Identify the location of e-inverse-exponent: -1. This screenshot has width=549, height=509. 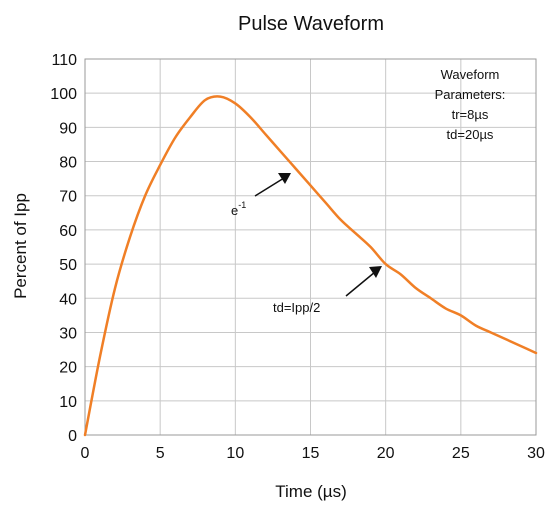
(242, 205).